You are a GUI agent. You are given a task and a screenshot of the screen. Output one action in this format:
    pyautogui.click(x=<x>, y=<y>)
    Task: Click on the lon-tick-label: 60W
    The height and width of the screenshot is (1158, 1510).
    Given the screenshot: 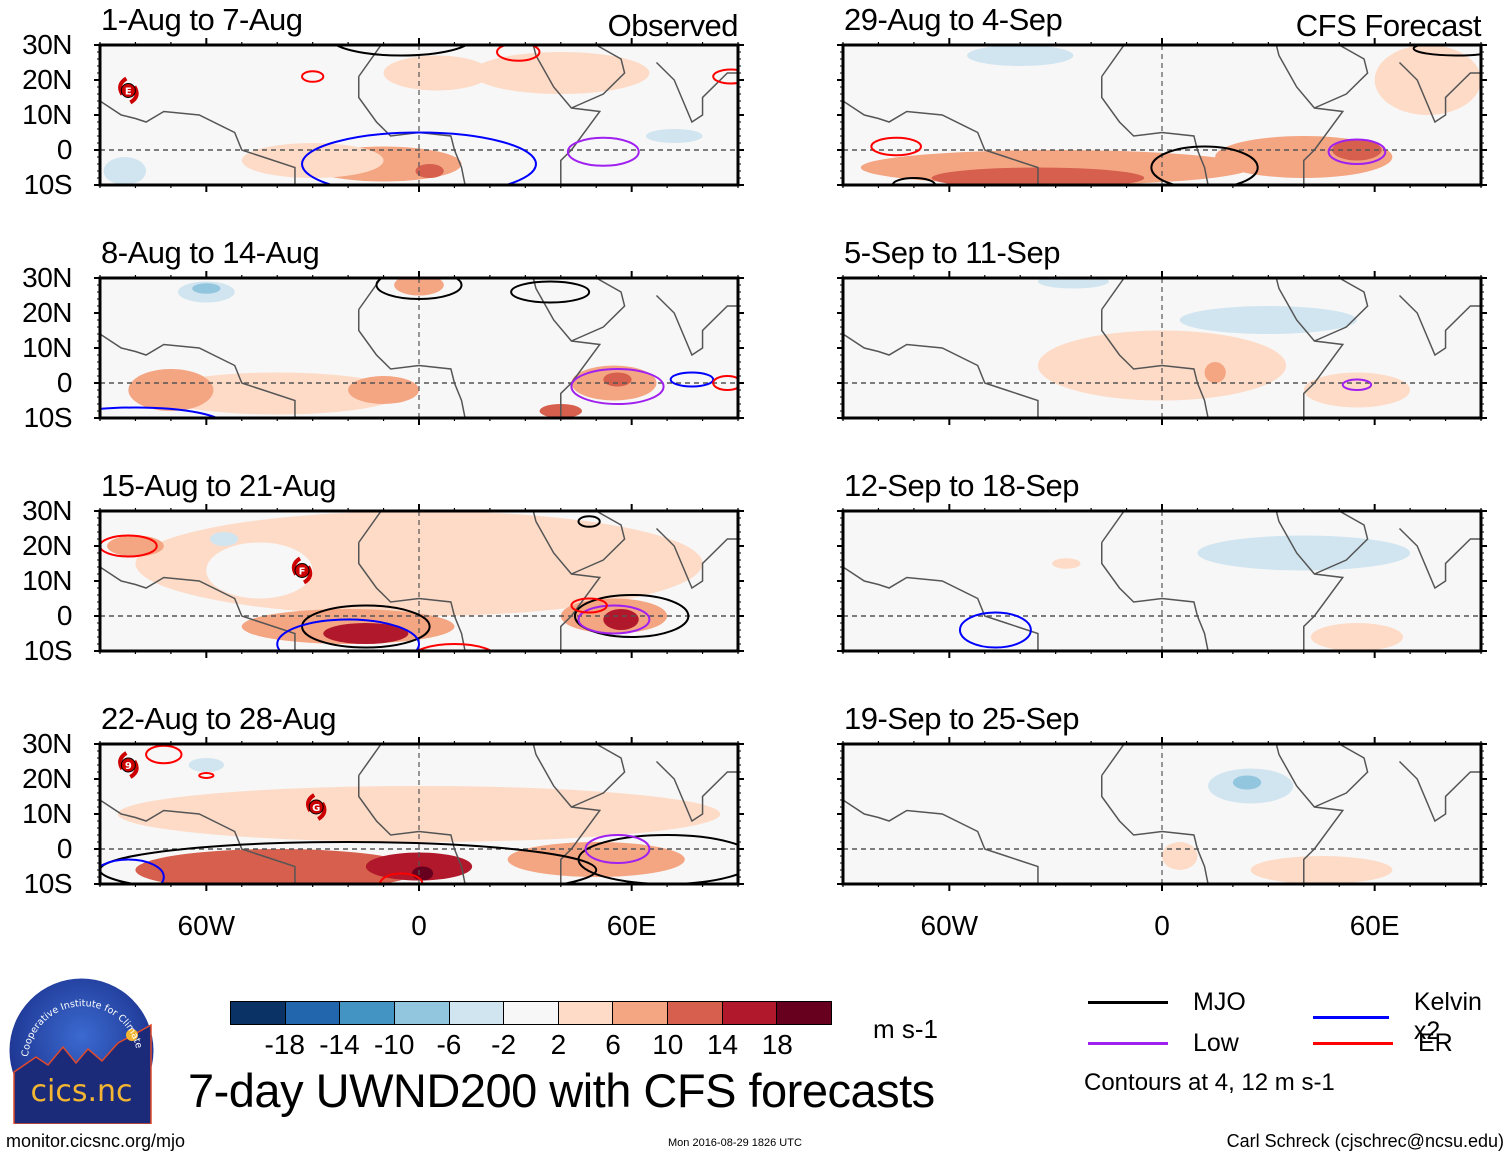 What is the action you would take?
    pyautogui.click(x=206, y=925)
    